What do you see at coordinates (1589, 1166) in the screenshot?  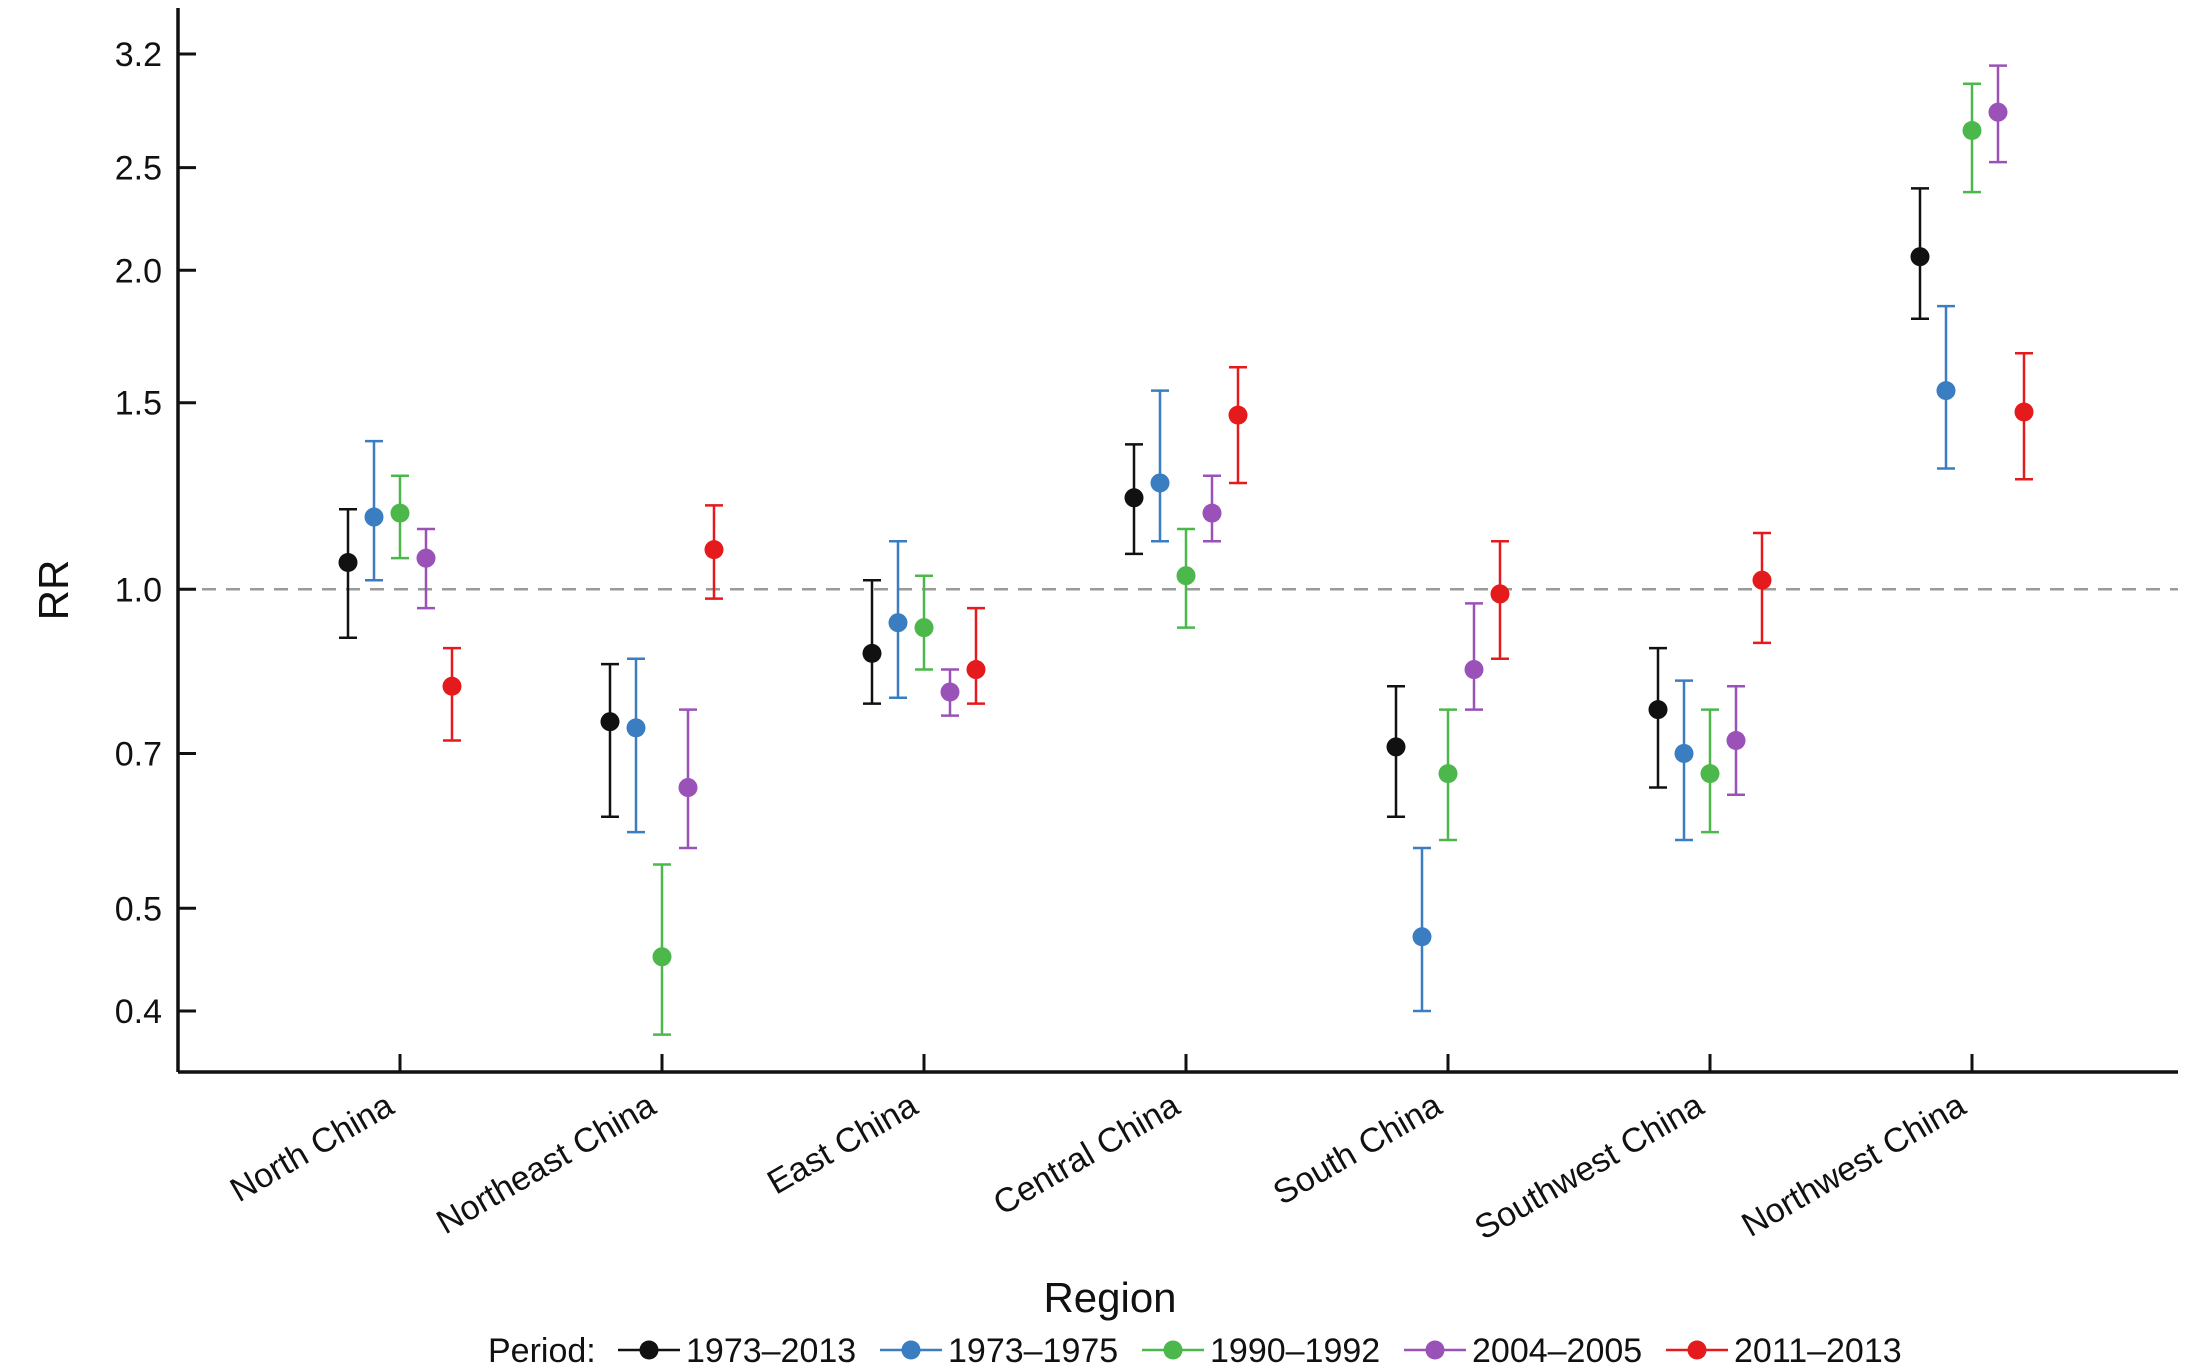 I see `x-category-label: Southwest China` at bounding box center [1589, 1166].